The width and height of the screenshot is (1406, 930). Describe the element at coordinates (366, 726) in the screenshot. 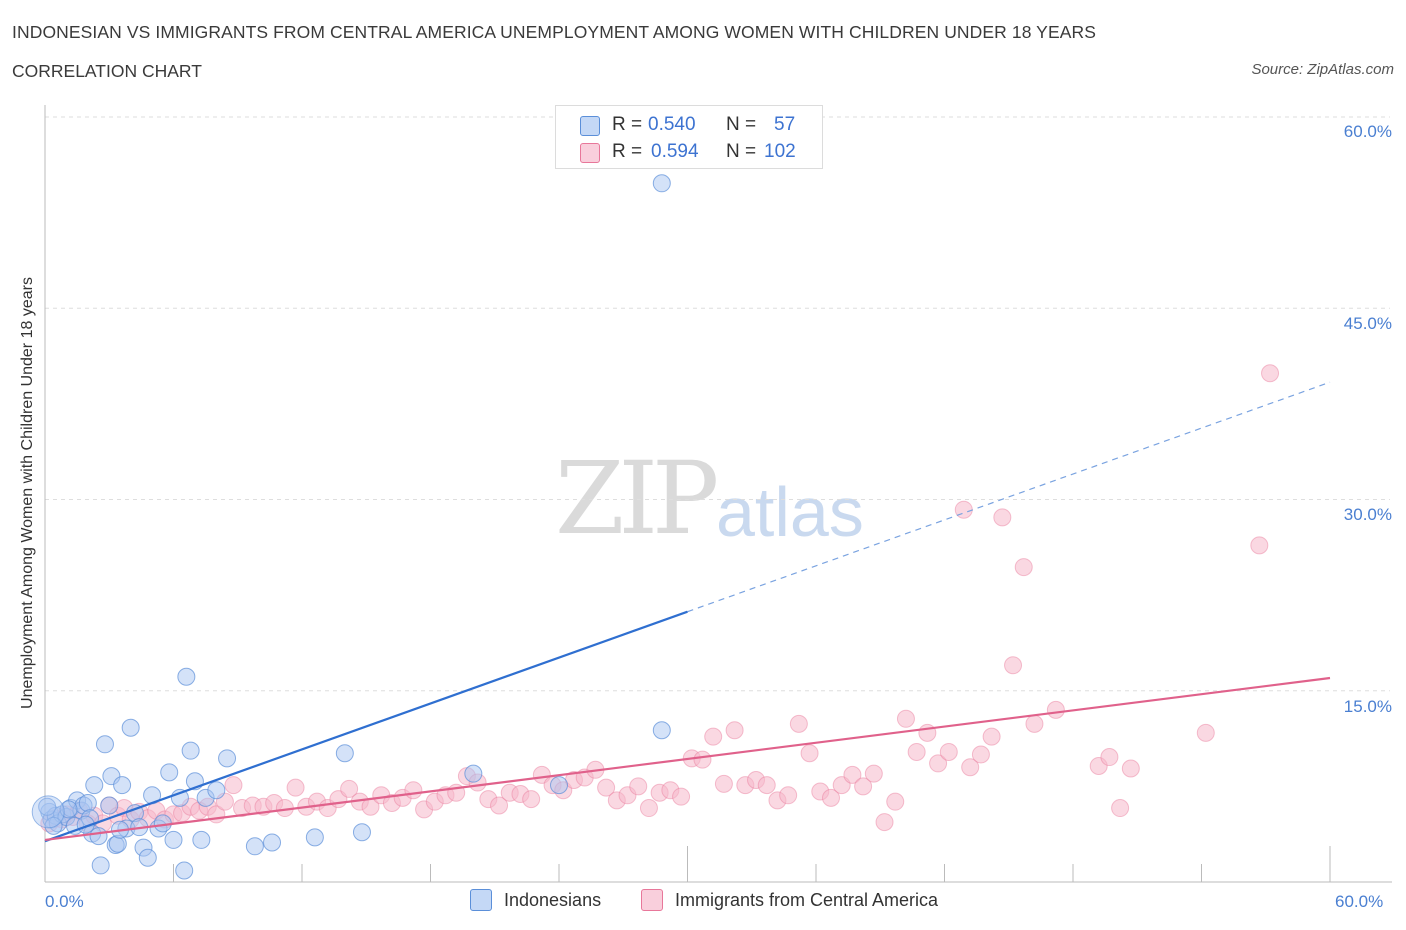

I see `trend-line-indonesians` at that location.